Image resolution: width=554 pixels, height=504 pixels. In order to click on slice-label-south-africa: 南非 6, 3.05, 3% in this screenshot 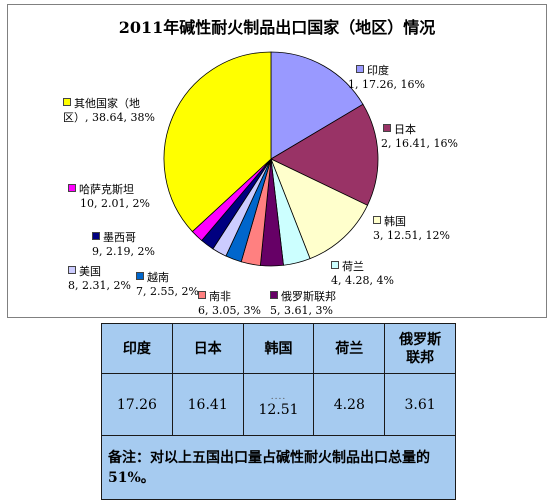, I will do `click(229, 303)`.